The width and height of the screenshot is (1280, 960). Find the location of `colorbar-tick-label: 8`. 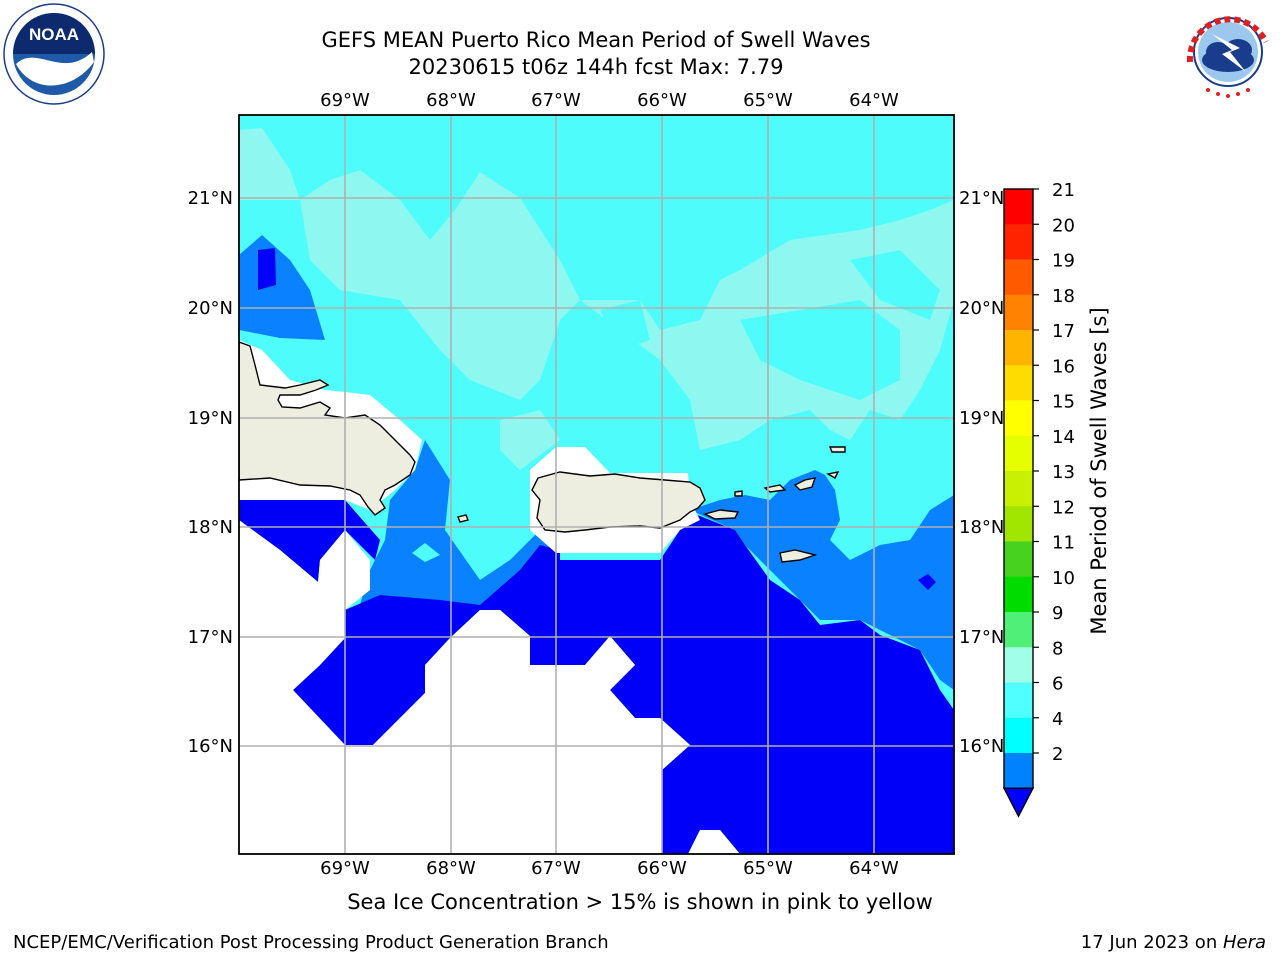

colorbar-tick-label: 8 is located at coordinates (1057, 648).